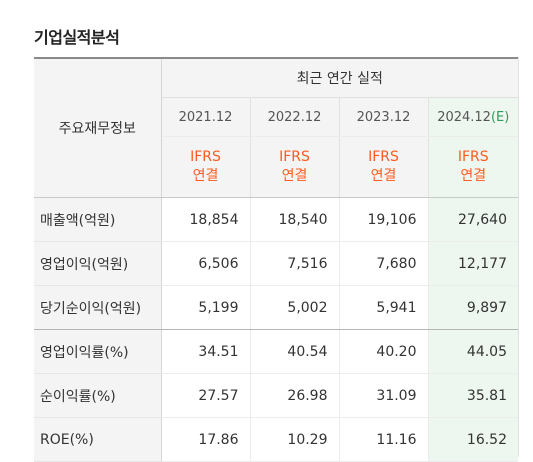  Describe the element at coordinates (206, 439) in the screenshot. I see `table-cell: 17.86` at that location.